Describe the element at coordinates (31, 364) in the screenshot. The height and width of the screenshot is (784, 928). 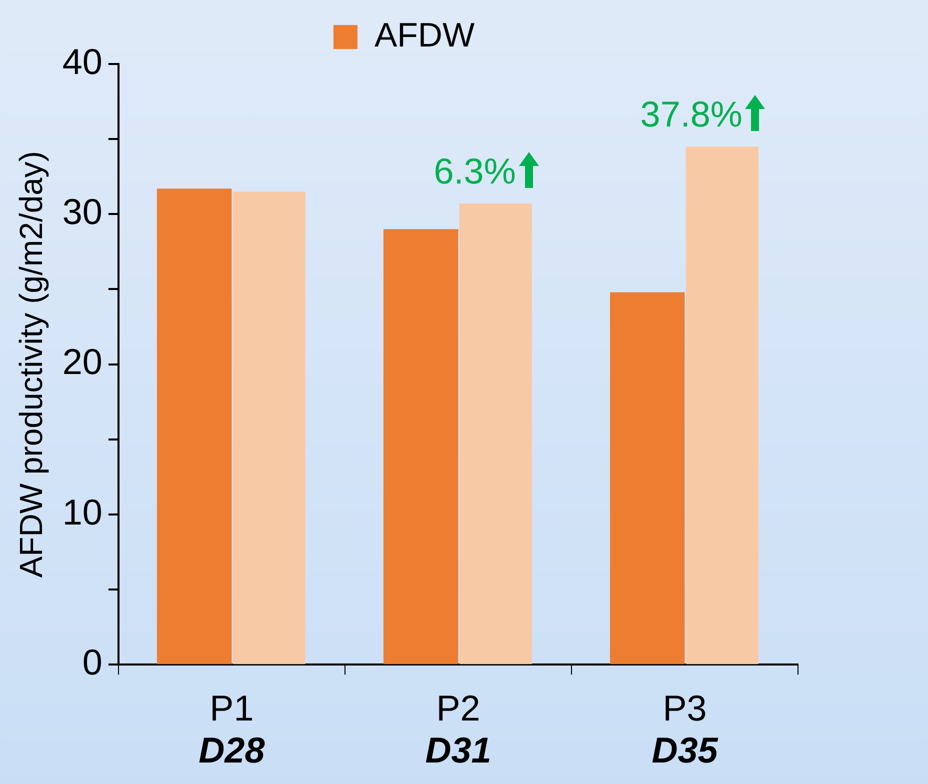
I see `y-axis-title: AFDW productivity (g/m2/day)` at that location.